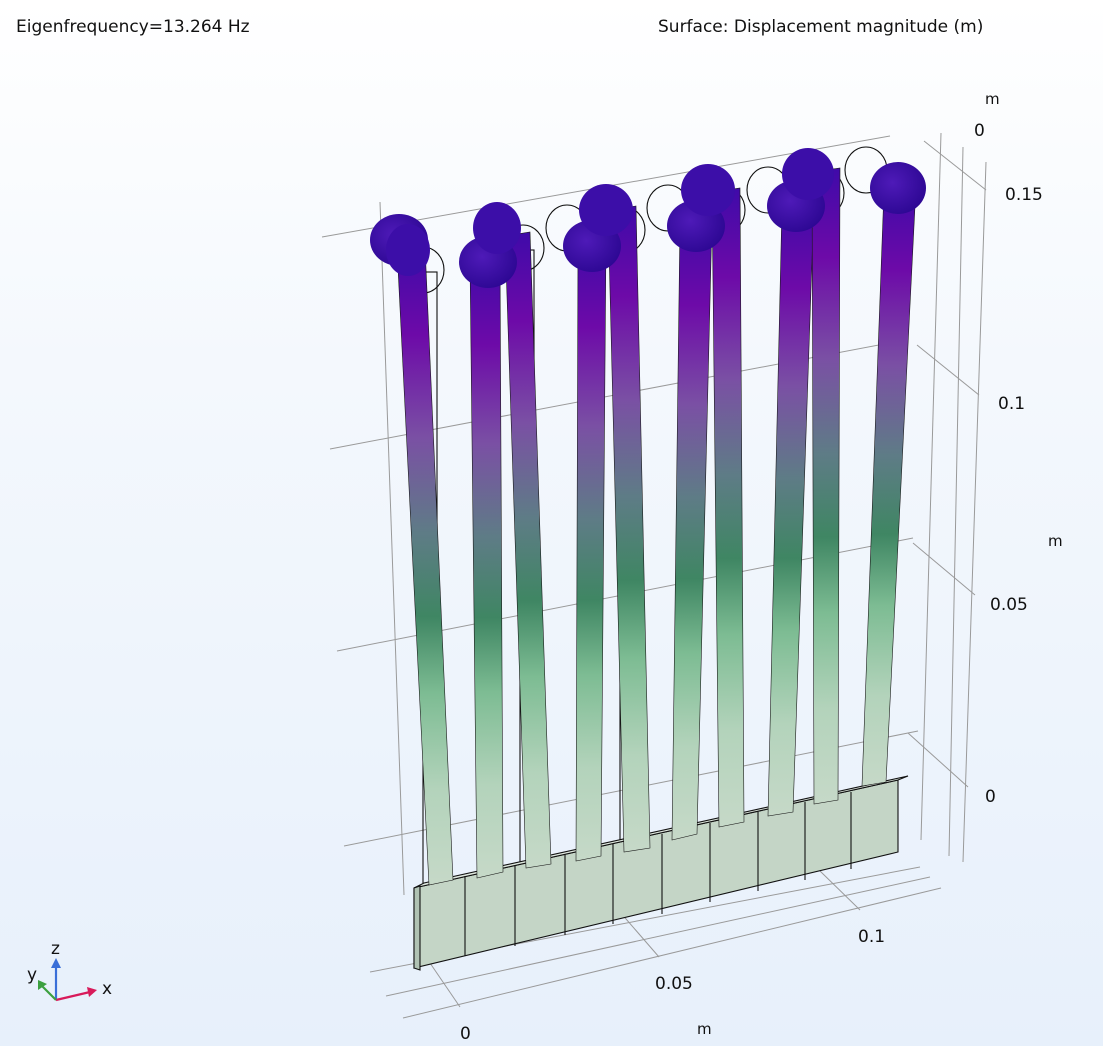 The height and width of the screenshot is (1046, 1103). I want to click on triad-x-label: x, so click(107, 989).